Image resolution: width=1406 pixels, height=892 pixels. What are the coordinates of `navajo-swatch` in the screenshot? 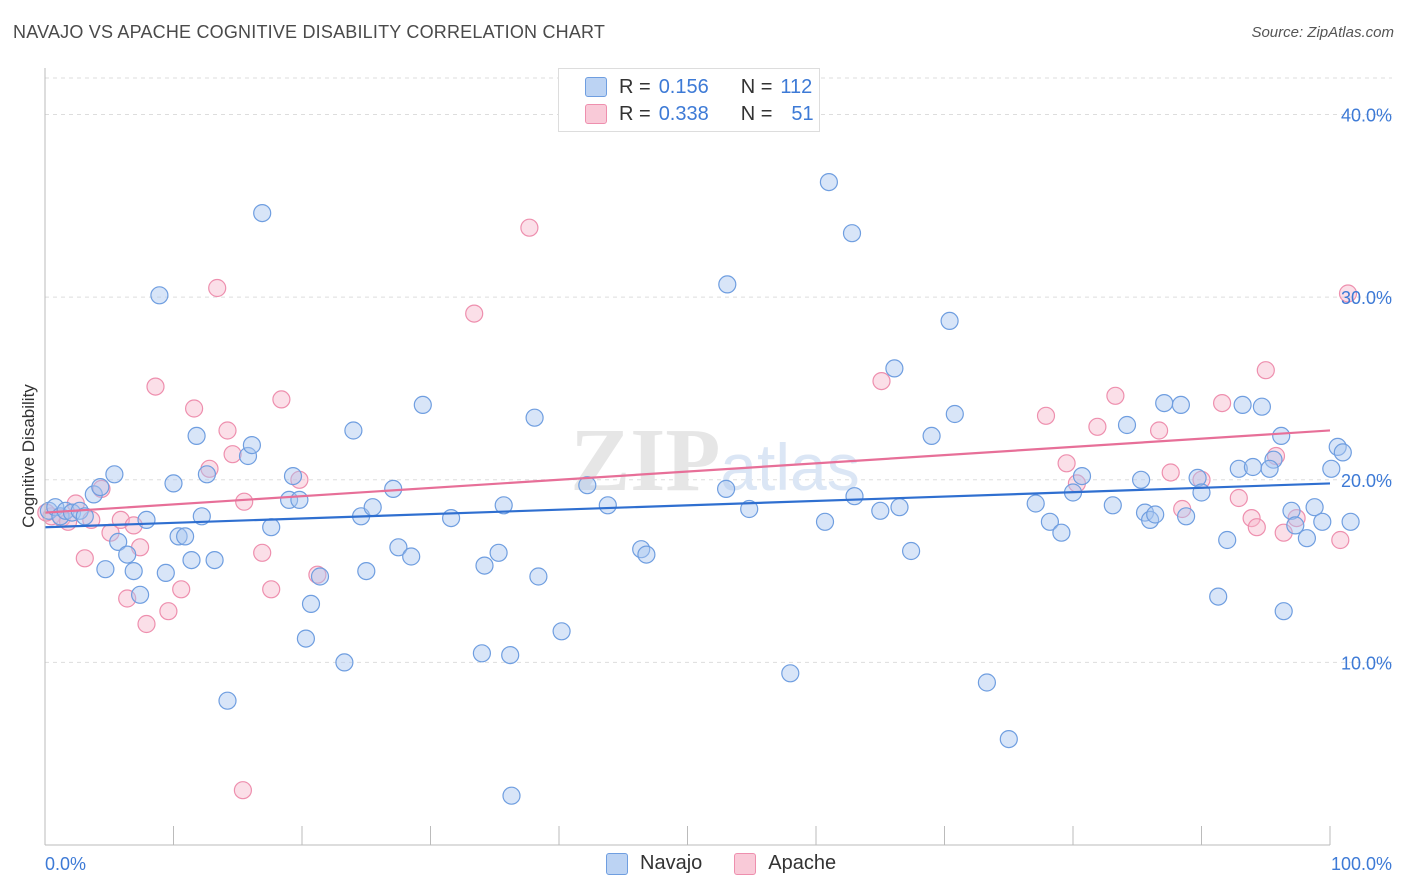 It's located at (596, 87).